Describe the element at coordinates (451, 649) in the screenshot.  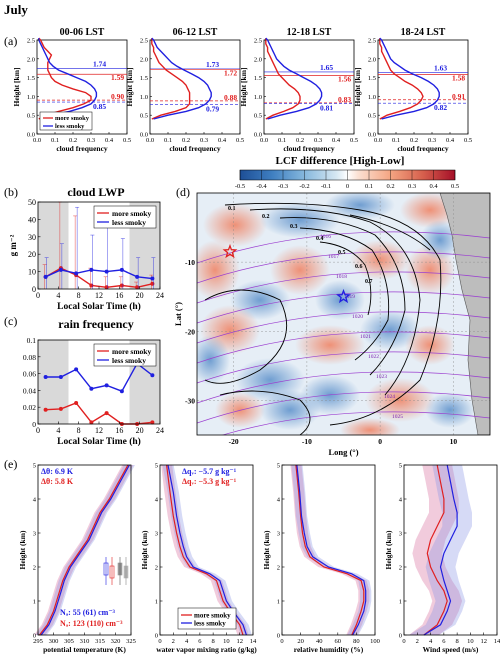
I see `x-axis-label: Wind speed (m/s)` at that location.